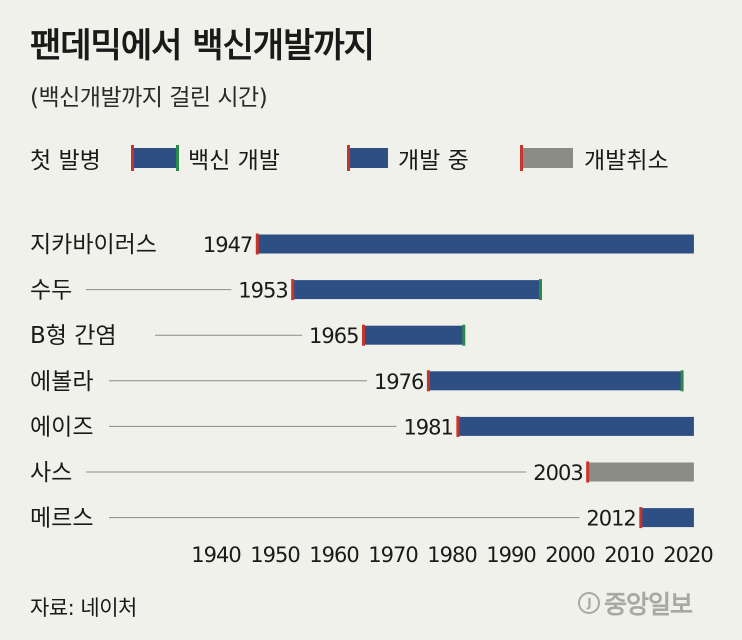 The width and height of the screenshot is (742, 640). What do you see at coordinates (65, 161) in the screenshot?
I see `legend-first-outbreak-label: 첫 발병` at bounding box center [65, 161].